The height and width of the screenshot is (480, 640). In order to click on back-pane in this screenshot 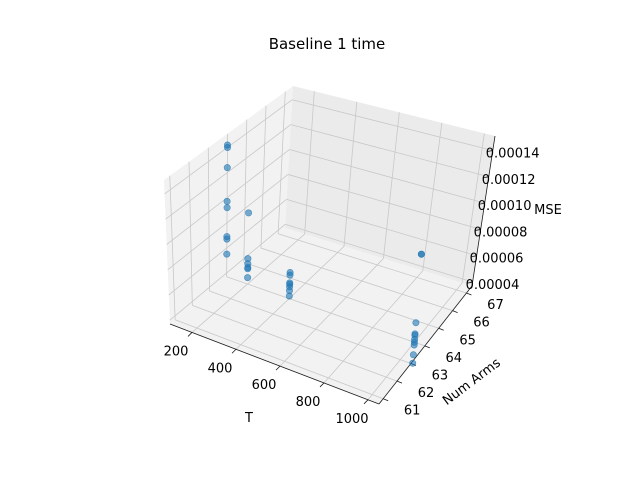, I will do `click(390, 186)`.